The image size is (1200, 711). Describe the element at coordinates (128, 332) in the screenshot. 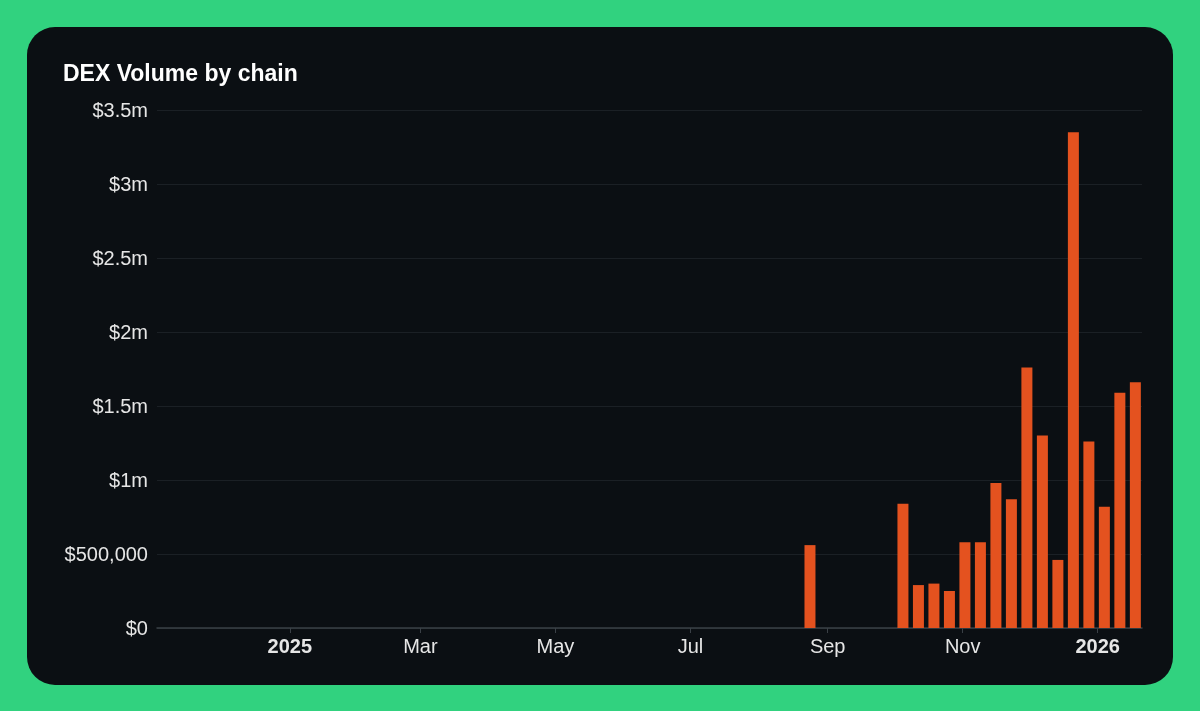

I see `y-tick-label: $2m` at that location.